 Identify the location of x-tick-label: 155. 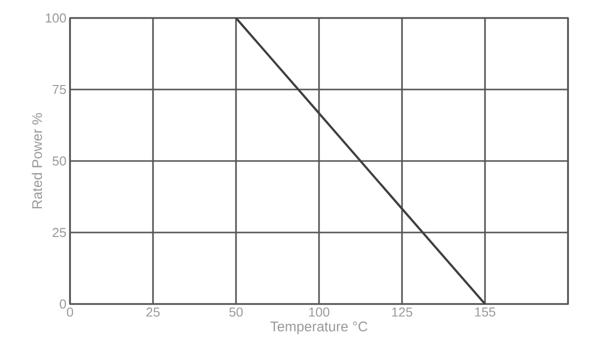
(485, 312).